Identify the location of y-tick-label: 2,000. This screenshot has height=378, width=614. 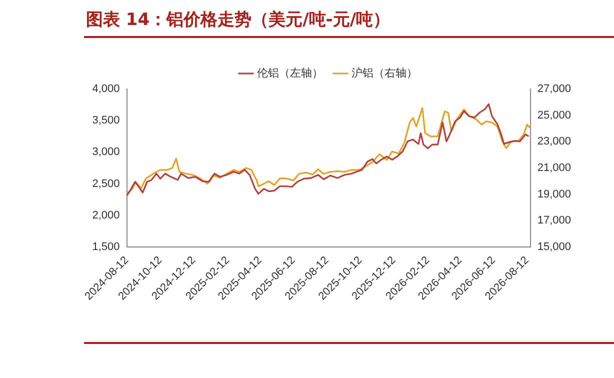
(106, 215).